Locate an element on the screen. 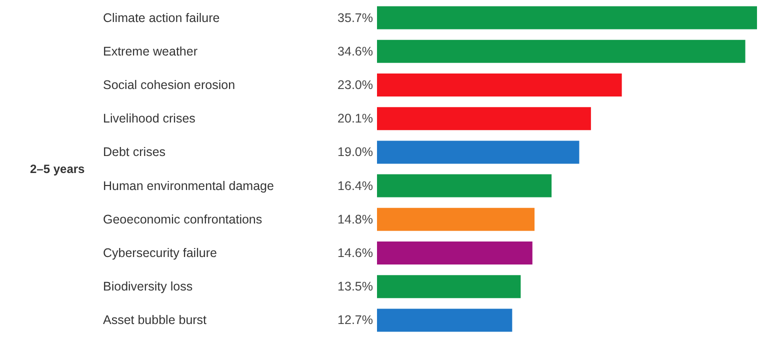 Image resolution: width=774 pixels, height=341 pixels. y-tick-label: Cybersecurity failure is located at coordinates (160, 253).